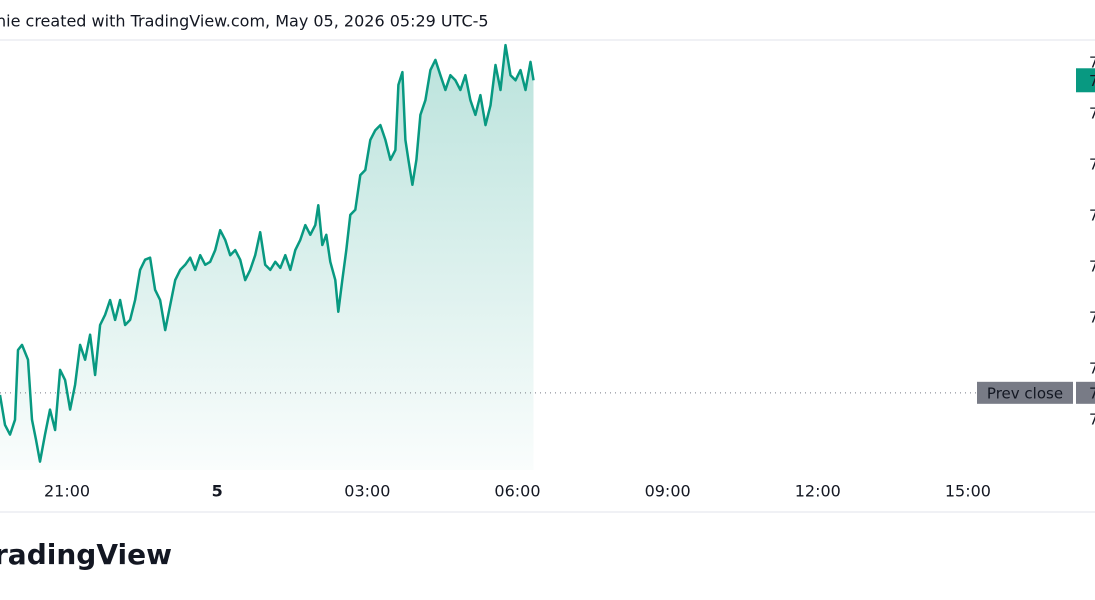  I want to click on last-price-badge, so click(1085, 80).